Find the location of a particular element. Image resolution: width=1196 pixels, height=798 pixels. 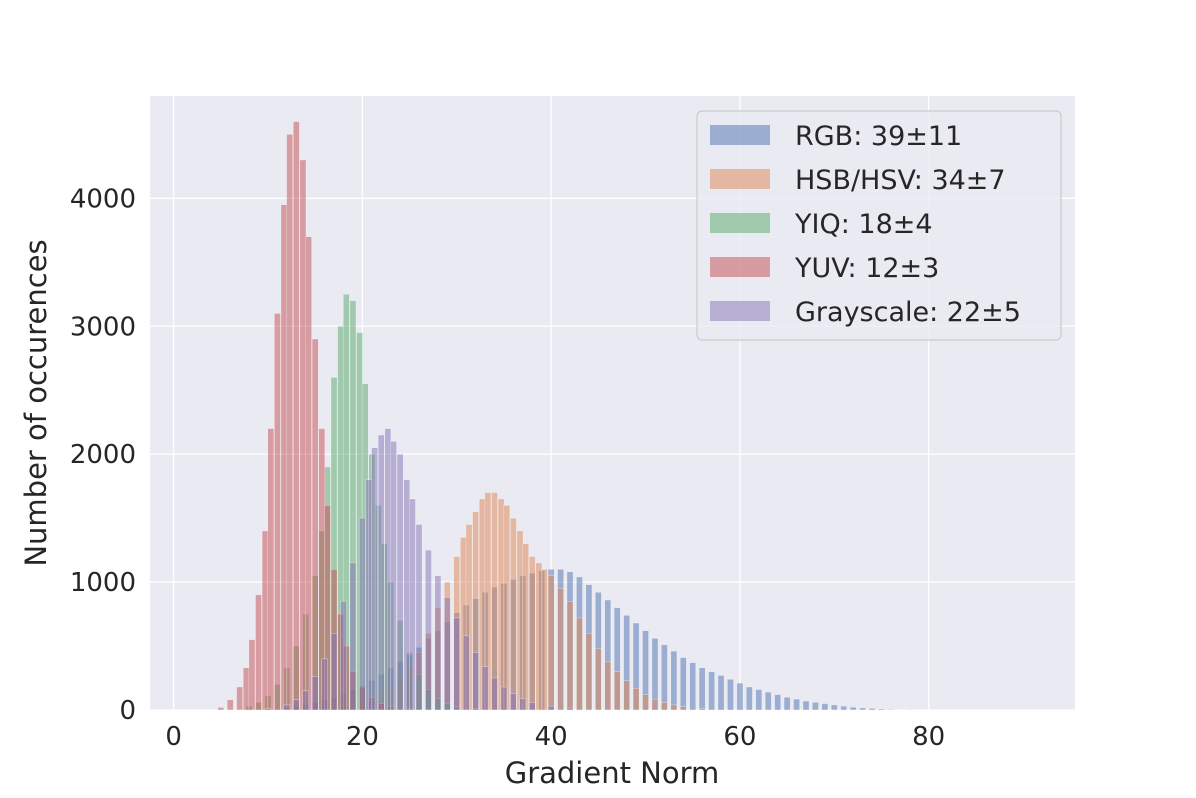

x-tick-label: 60 is located at coordinates (739, 737).